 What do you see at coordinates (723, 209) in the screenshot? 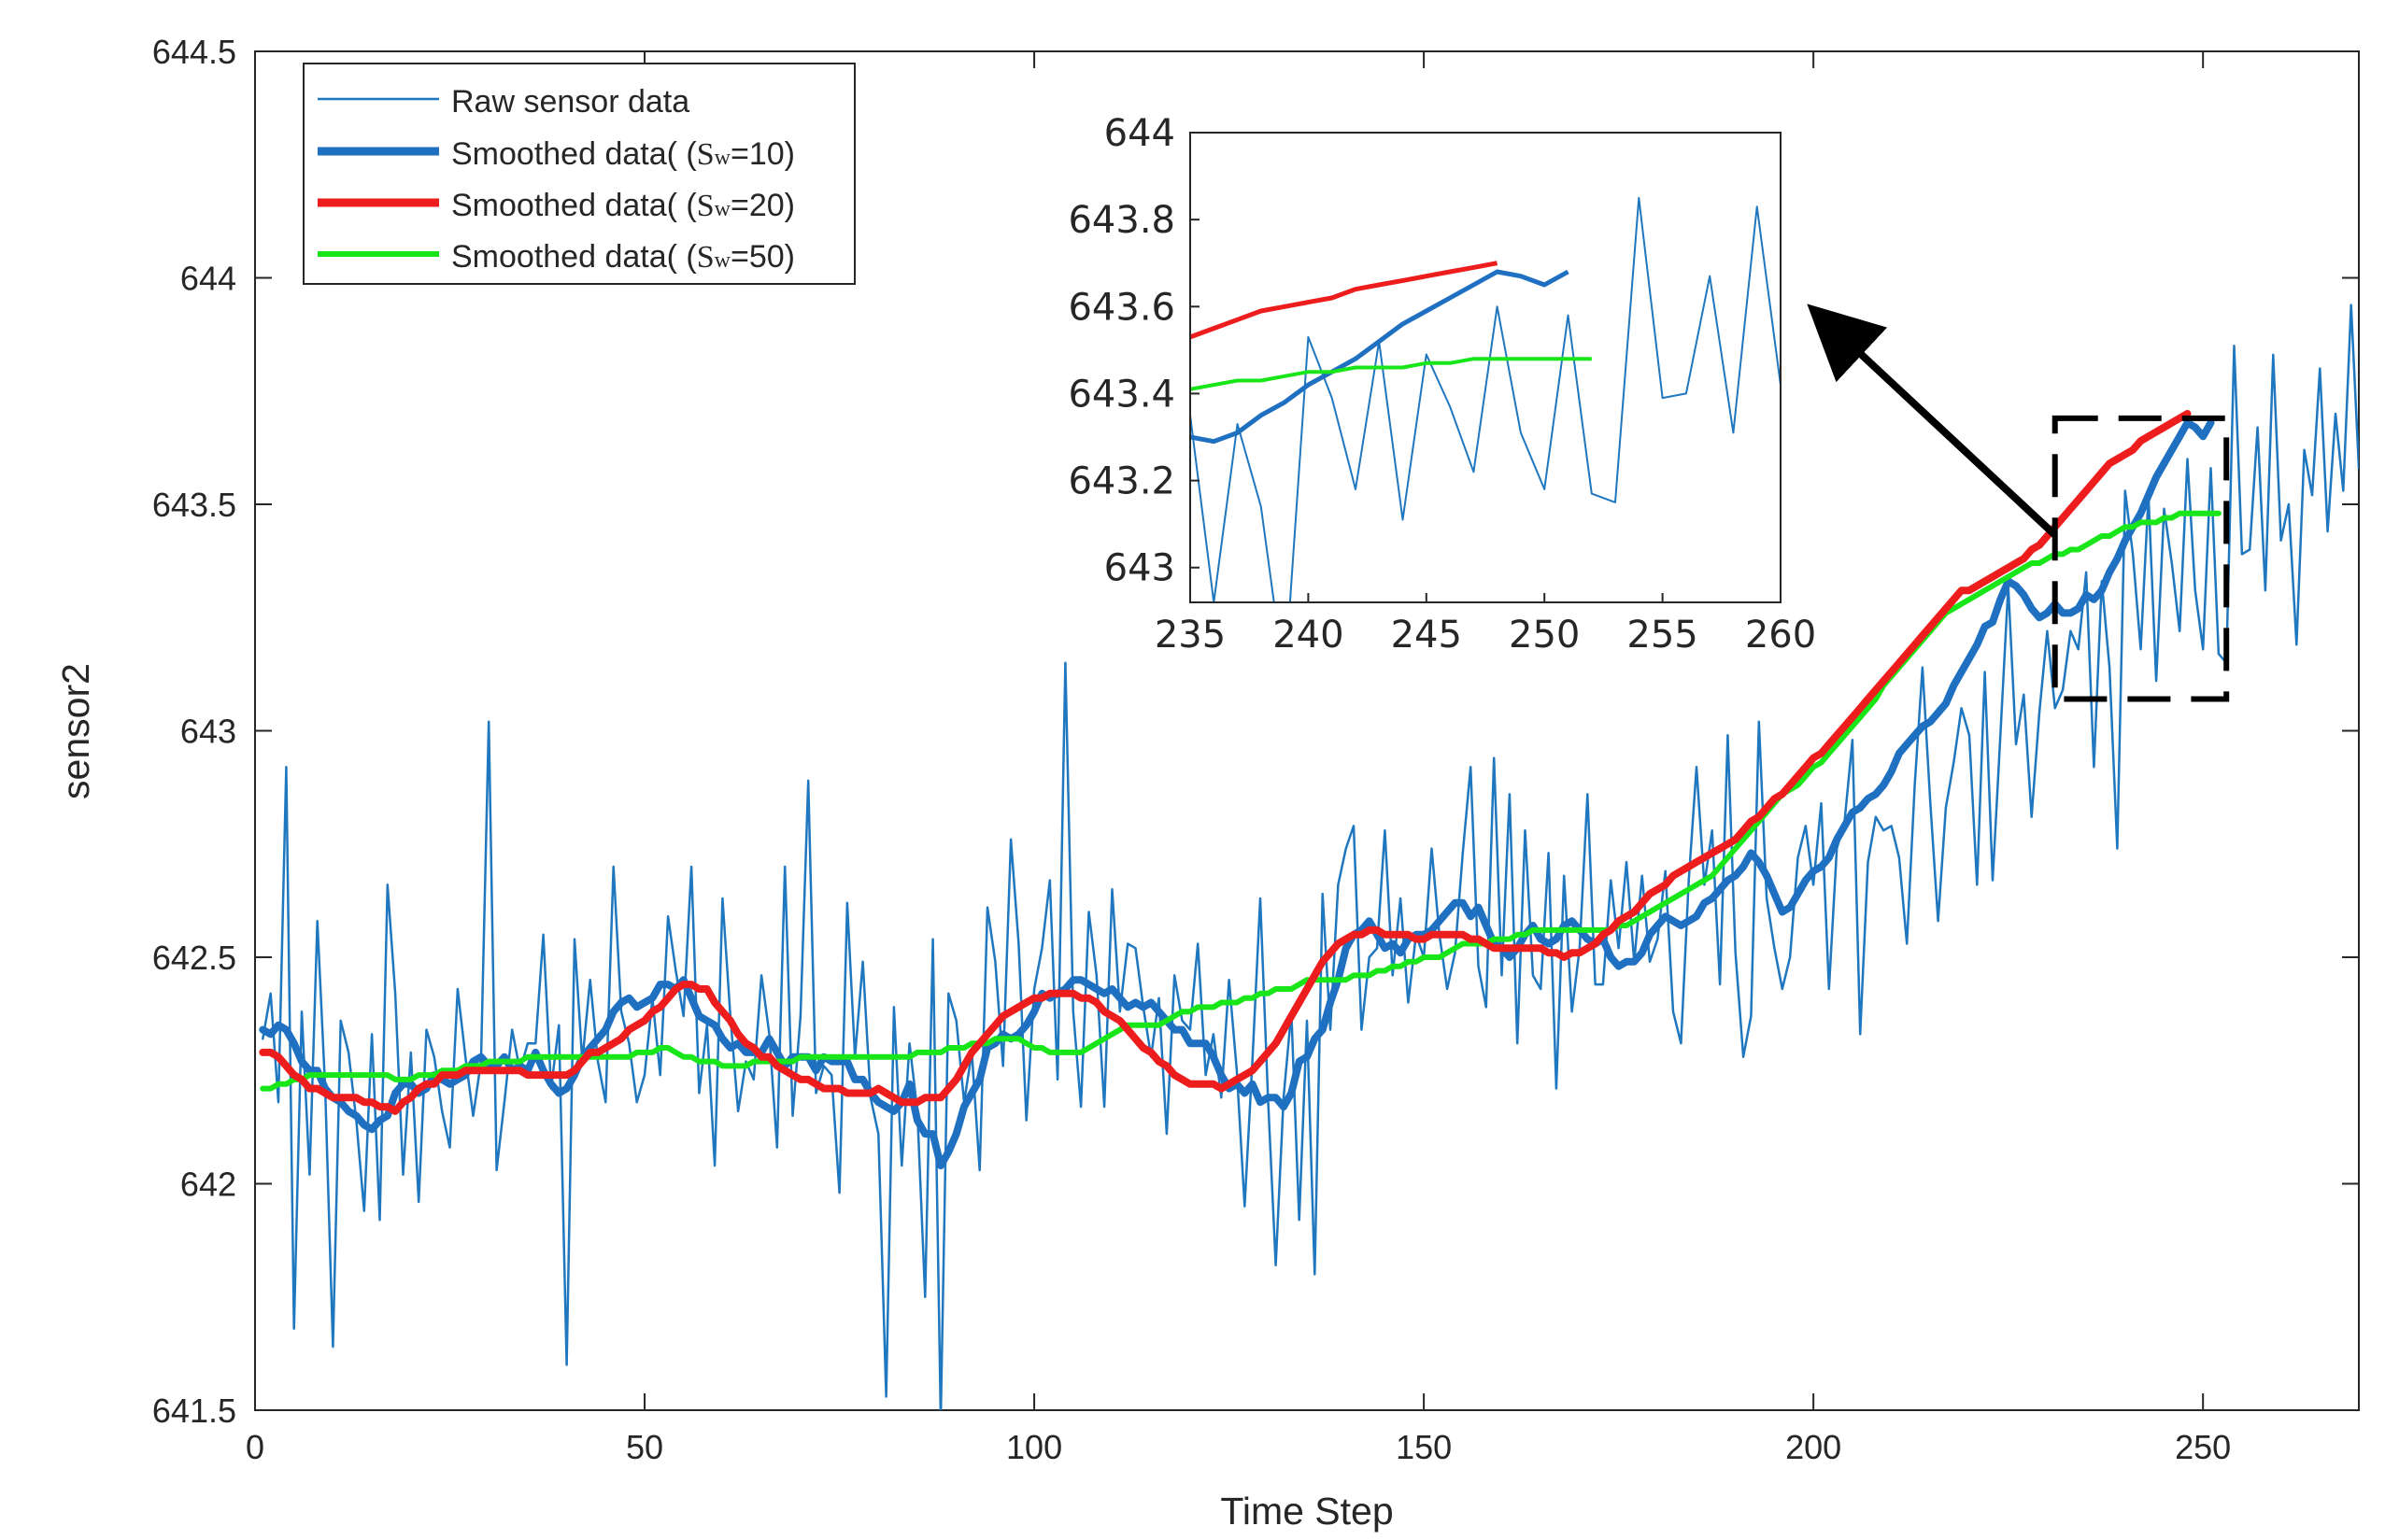
I see `legend-sw20-sub: w` at bounding box center [723, 209].